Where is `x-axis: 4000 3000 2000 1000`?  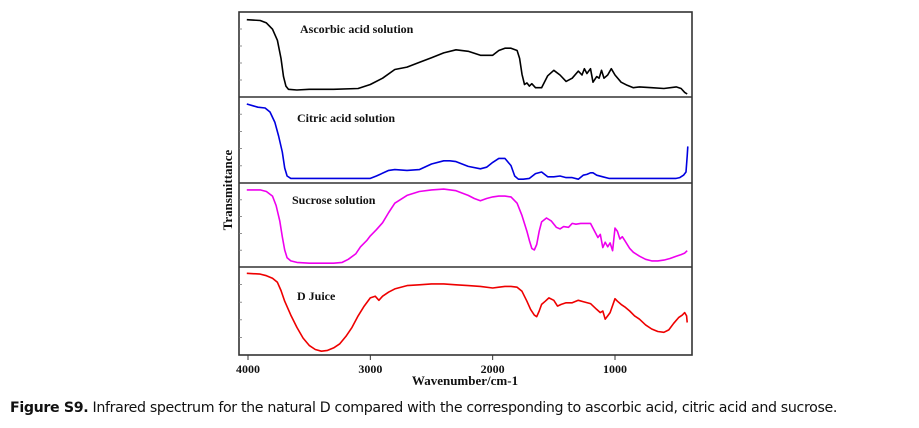 x-axis: 4000 3000 2000 1000 is located at coordinates (431, 365).